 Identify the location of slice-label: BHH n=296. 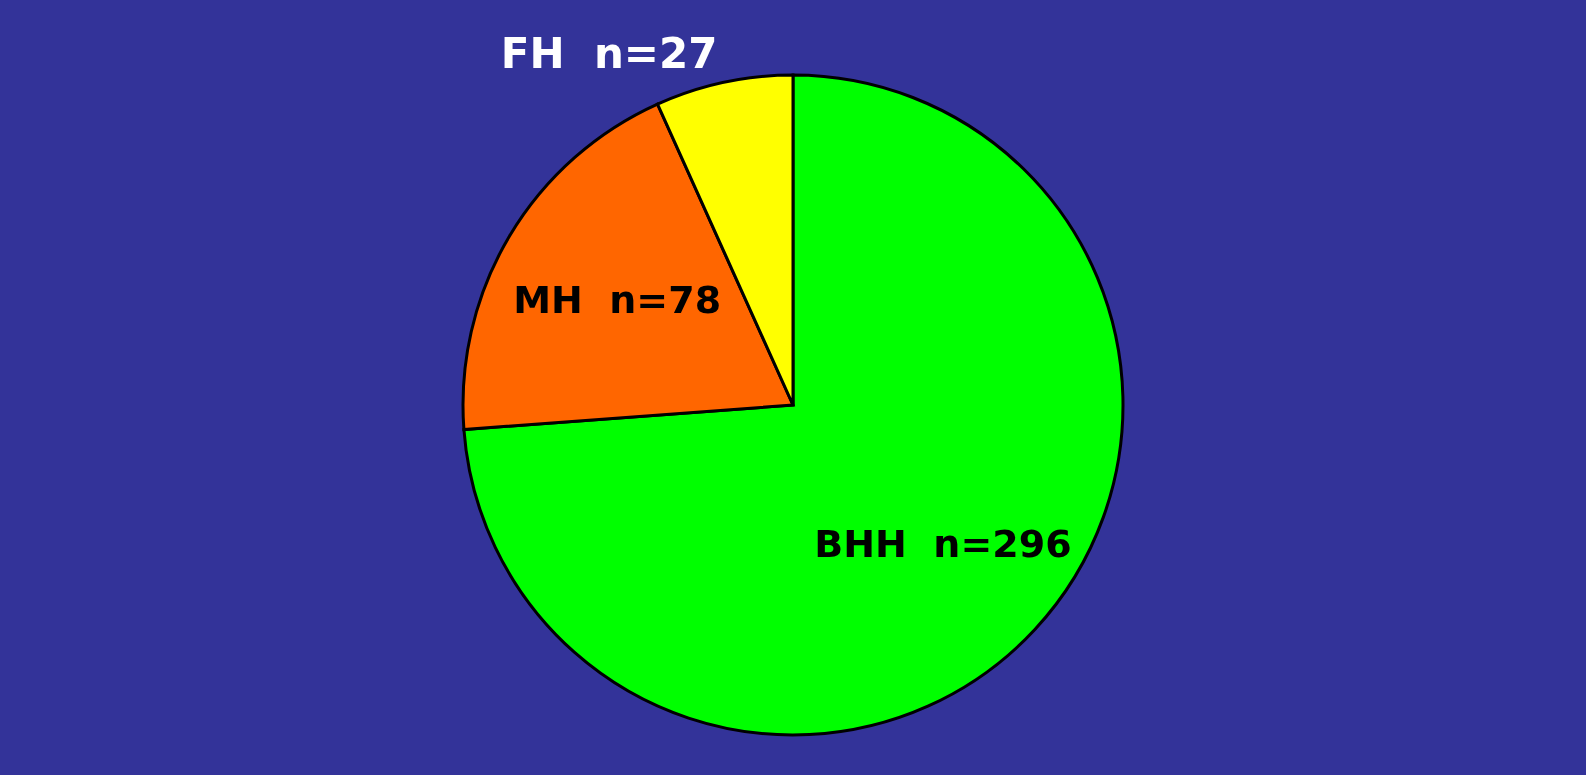
(943, 544).